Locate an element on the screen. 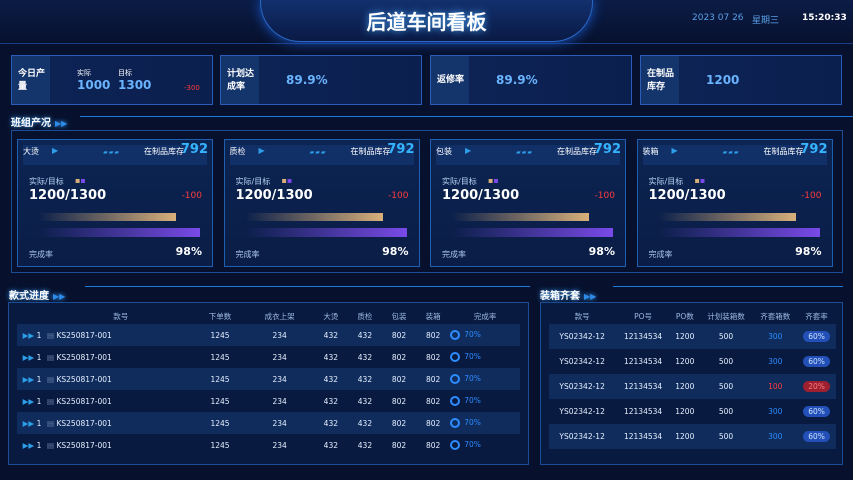 The height and width of the screenshot is (480, 853). page-title: 后道车间看板 is located at coordinates (426, 22).